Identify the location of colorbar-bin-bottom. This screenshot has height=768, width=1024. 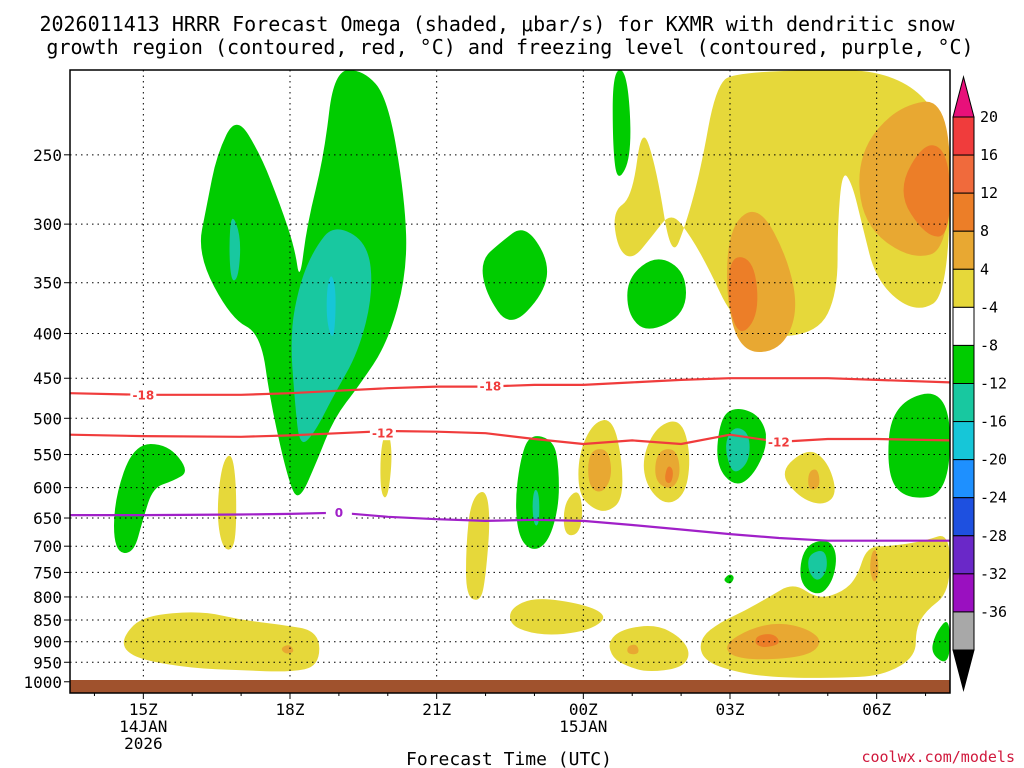
(963, 670).